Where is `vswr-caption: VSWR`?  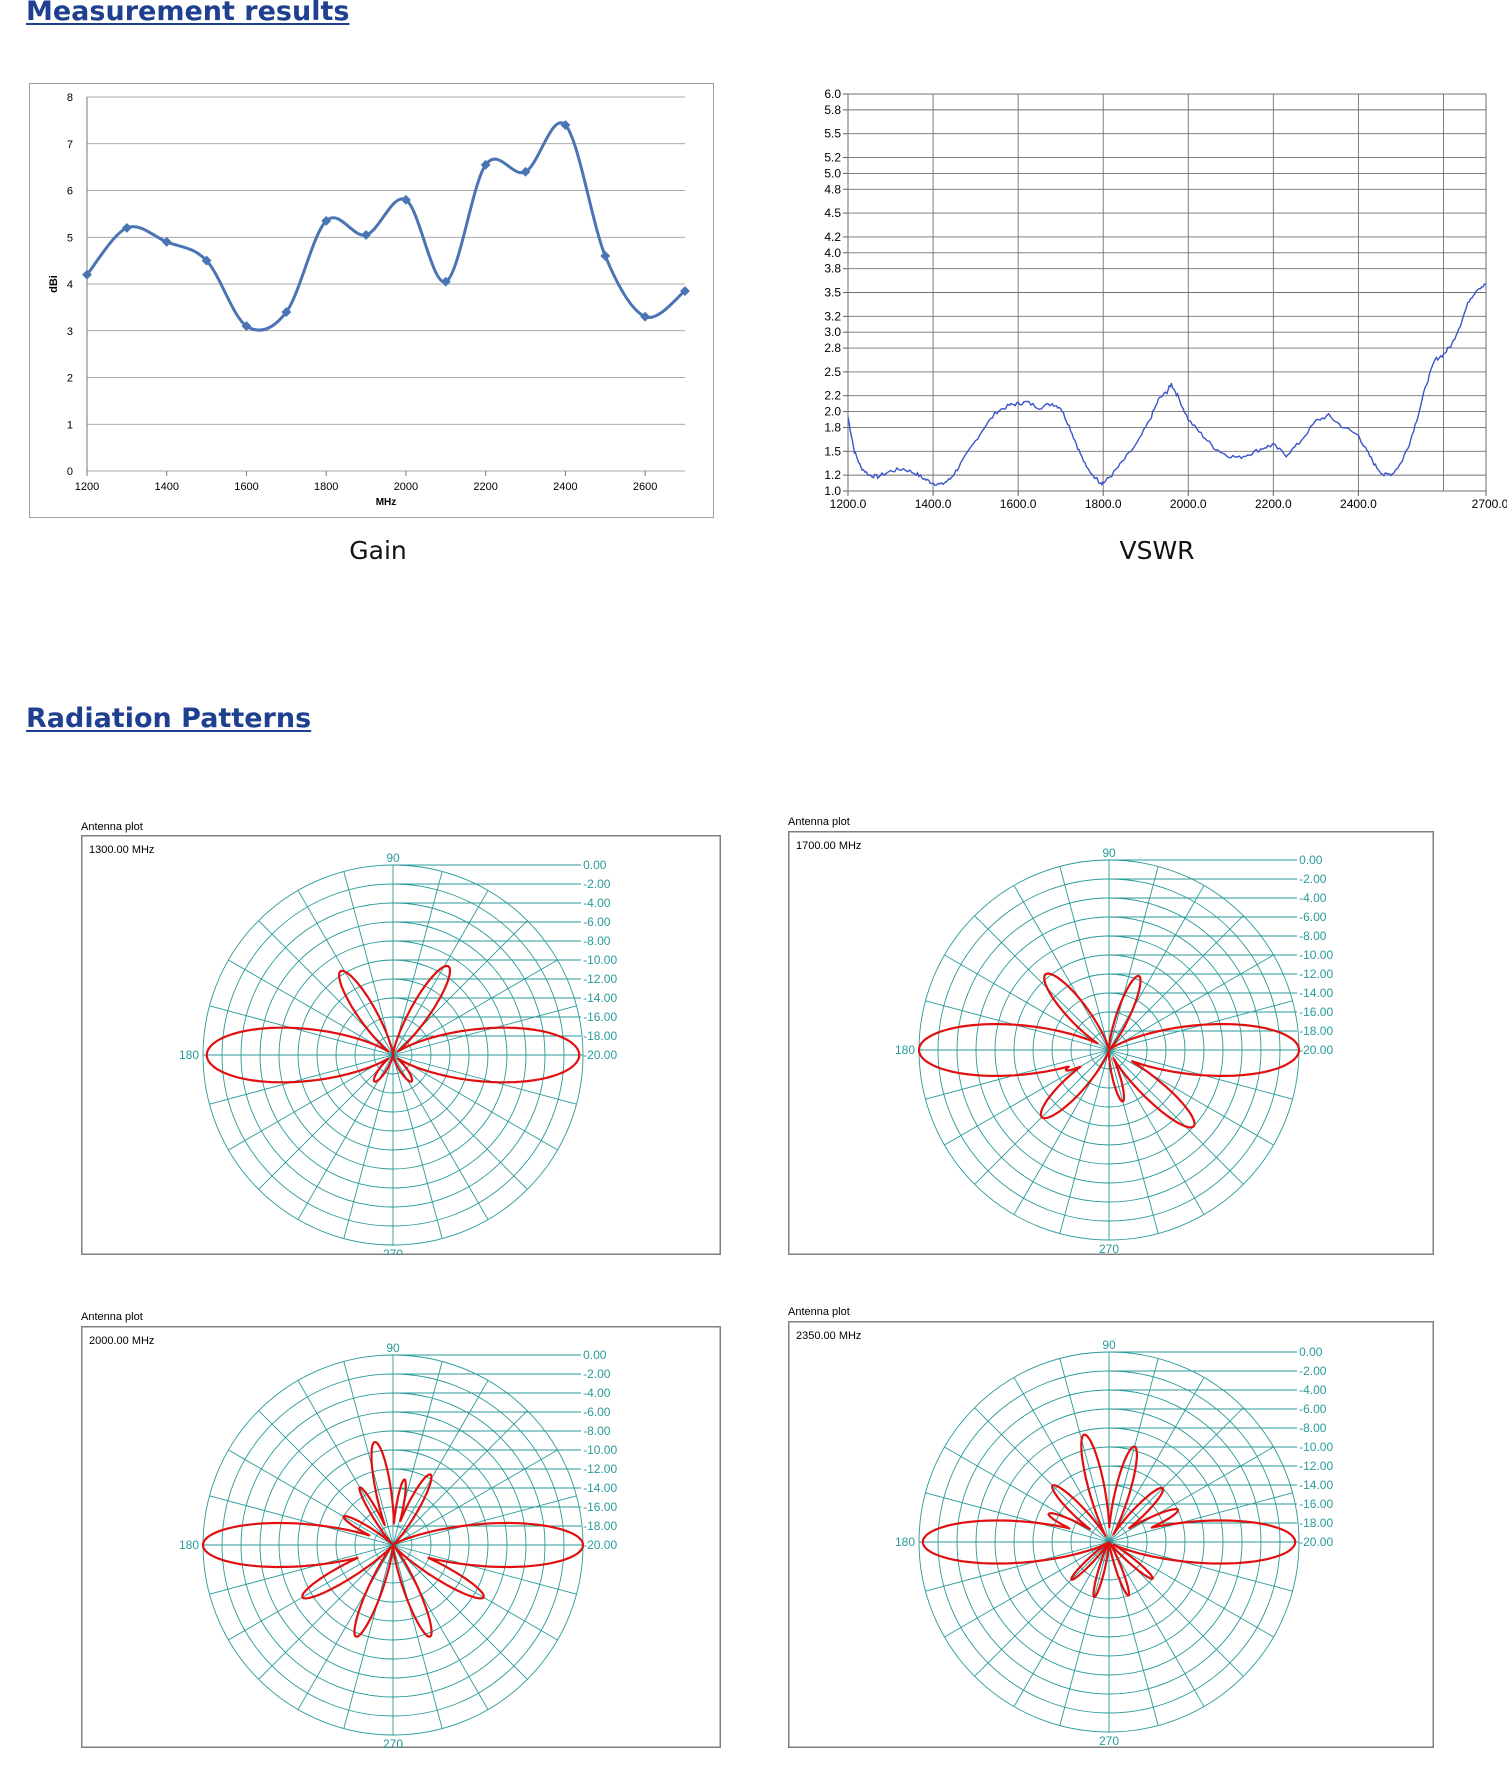 vswr-caption: VSWR is located at coordinates (1157, 550).